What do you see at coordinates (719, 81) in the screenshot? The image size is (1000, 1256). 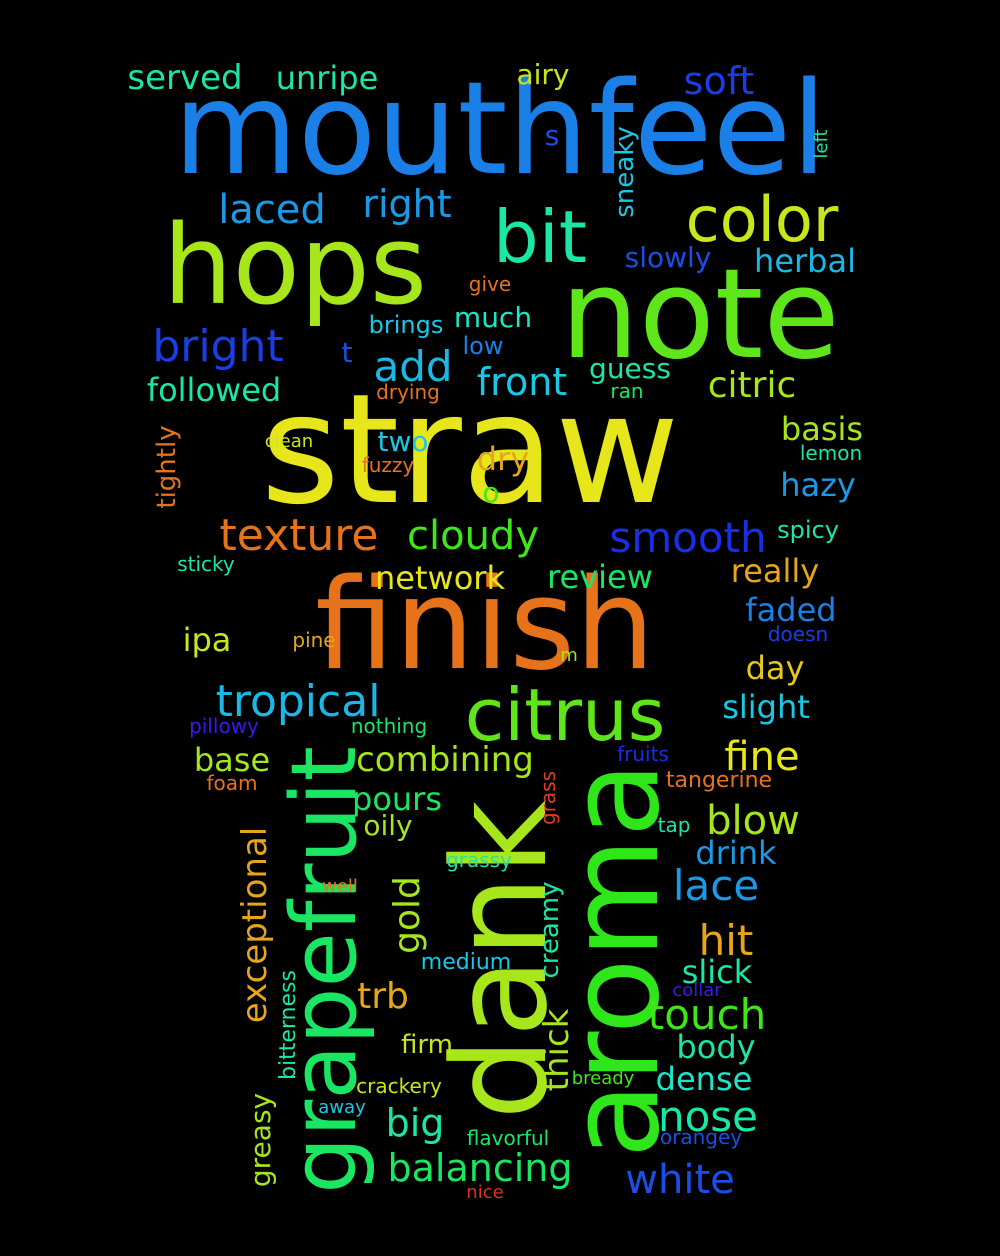 I see `word-soft: soft` at bounding box center [719, 81].